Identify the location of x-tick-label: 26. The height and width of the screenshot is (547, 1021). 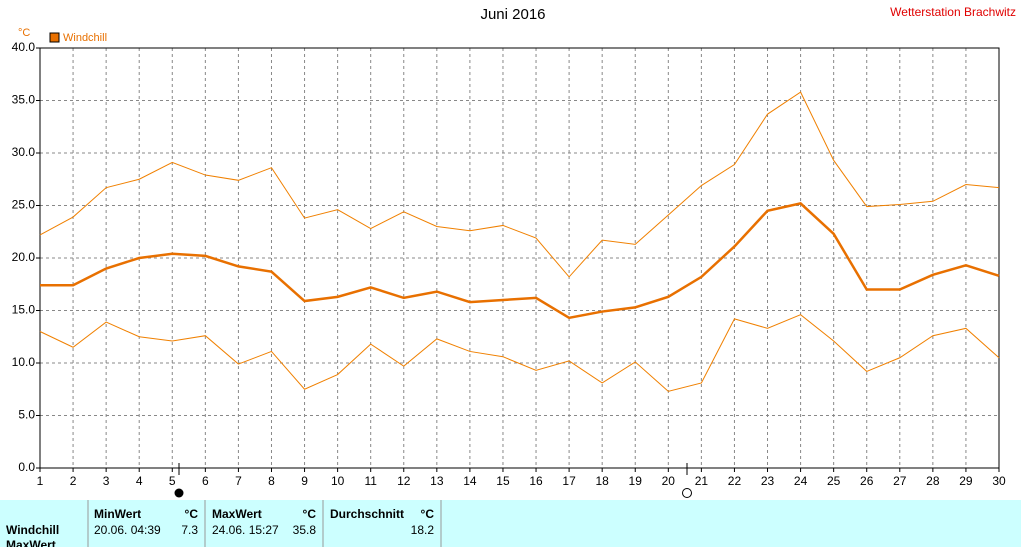
(867, 481).